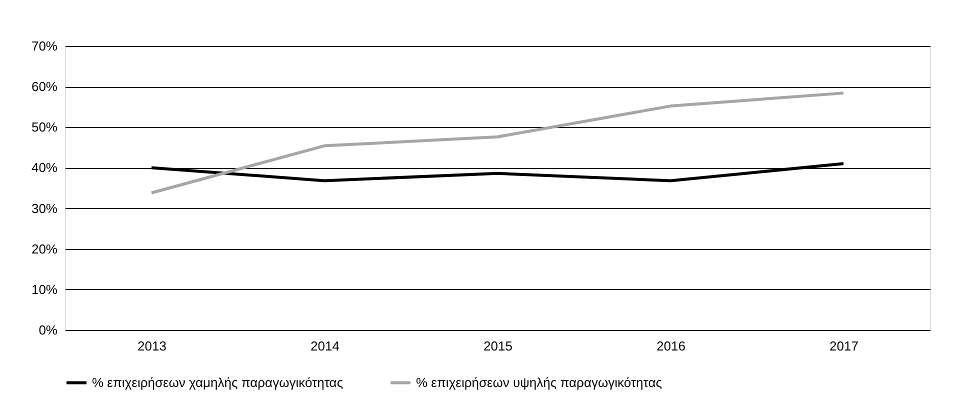 This screenshot has width=968, height=413. I want to click on x-tick-label: 2014, so click(325, 346).